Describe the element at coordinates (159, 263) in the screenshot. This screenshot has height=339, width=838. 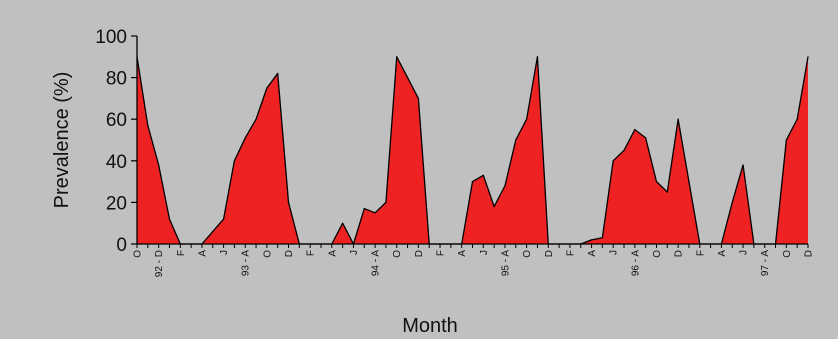
I see `x-tick-label: 92 - D` at that location.